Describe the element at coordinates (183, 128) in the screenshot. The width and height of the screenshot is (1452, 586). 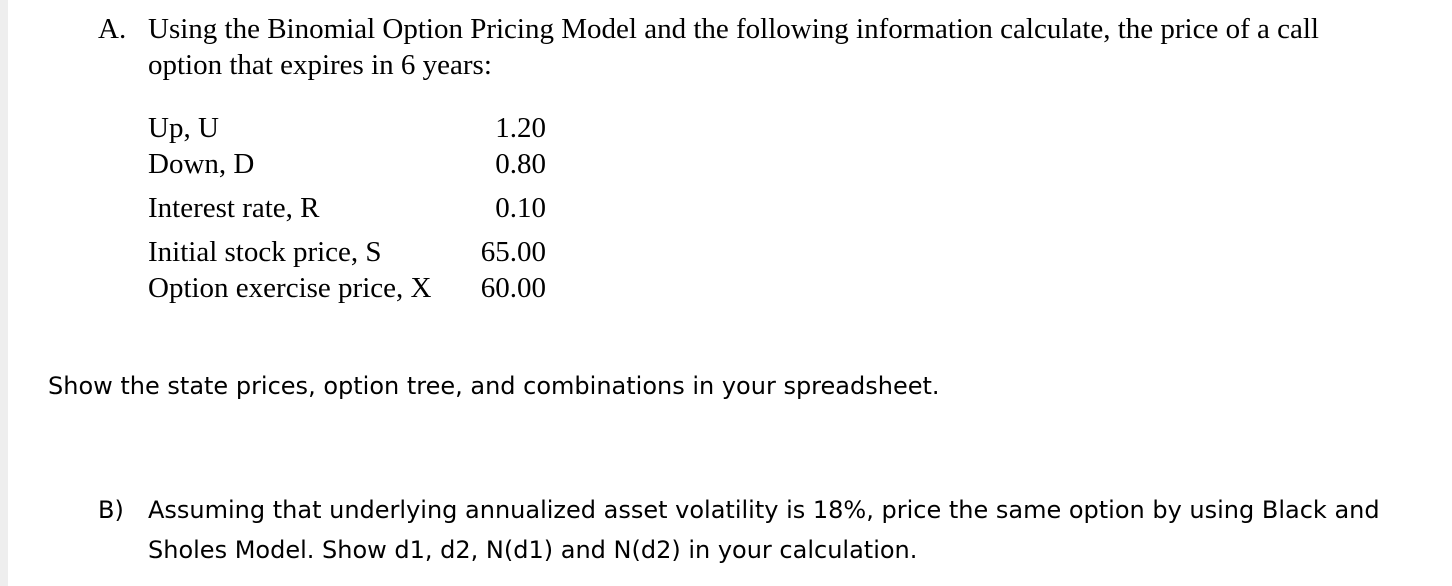
I see `parameter-label: Up, U` at that location.